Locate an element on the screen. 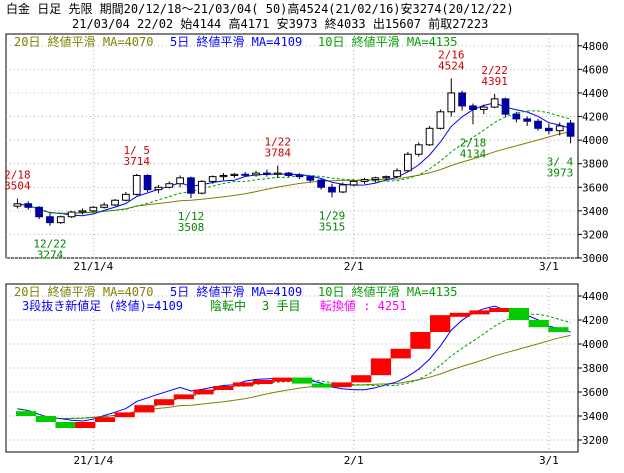  bottom-legend-item: 10日 終値平滑 MA=4135 is located at coordinates (387, 291).